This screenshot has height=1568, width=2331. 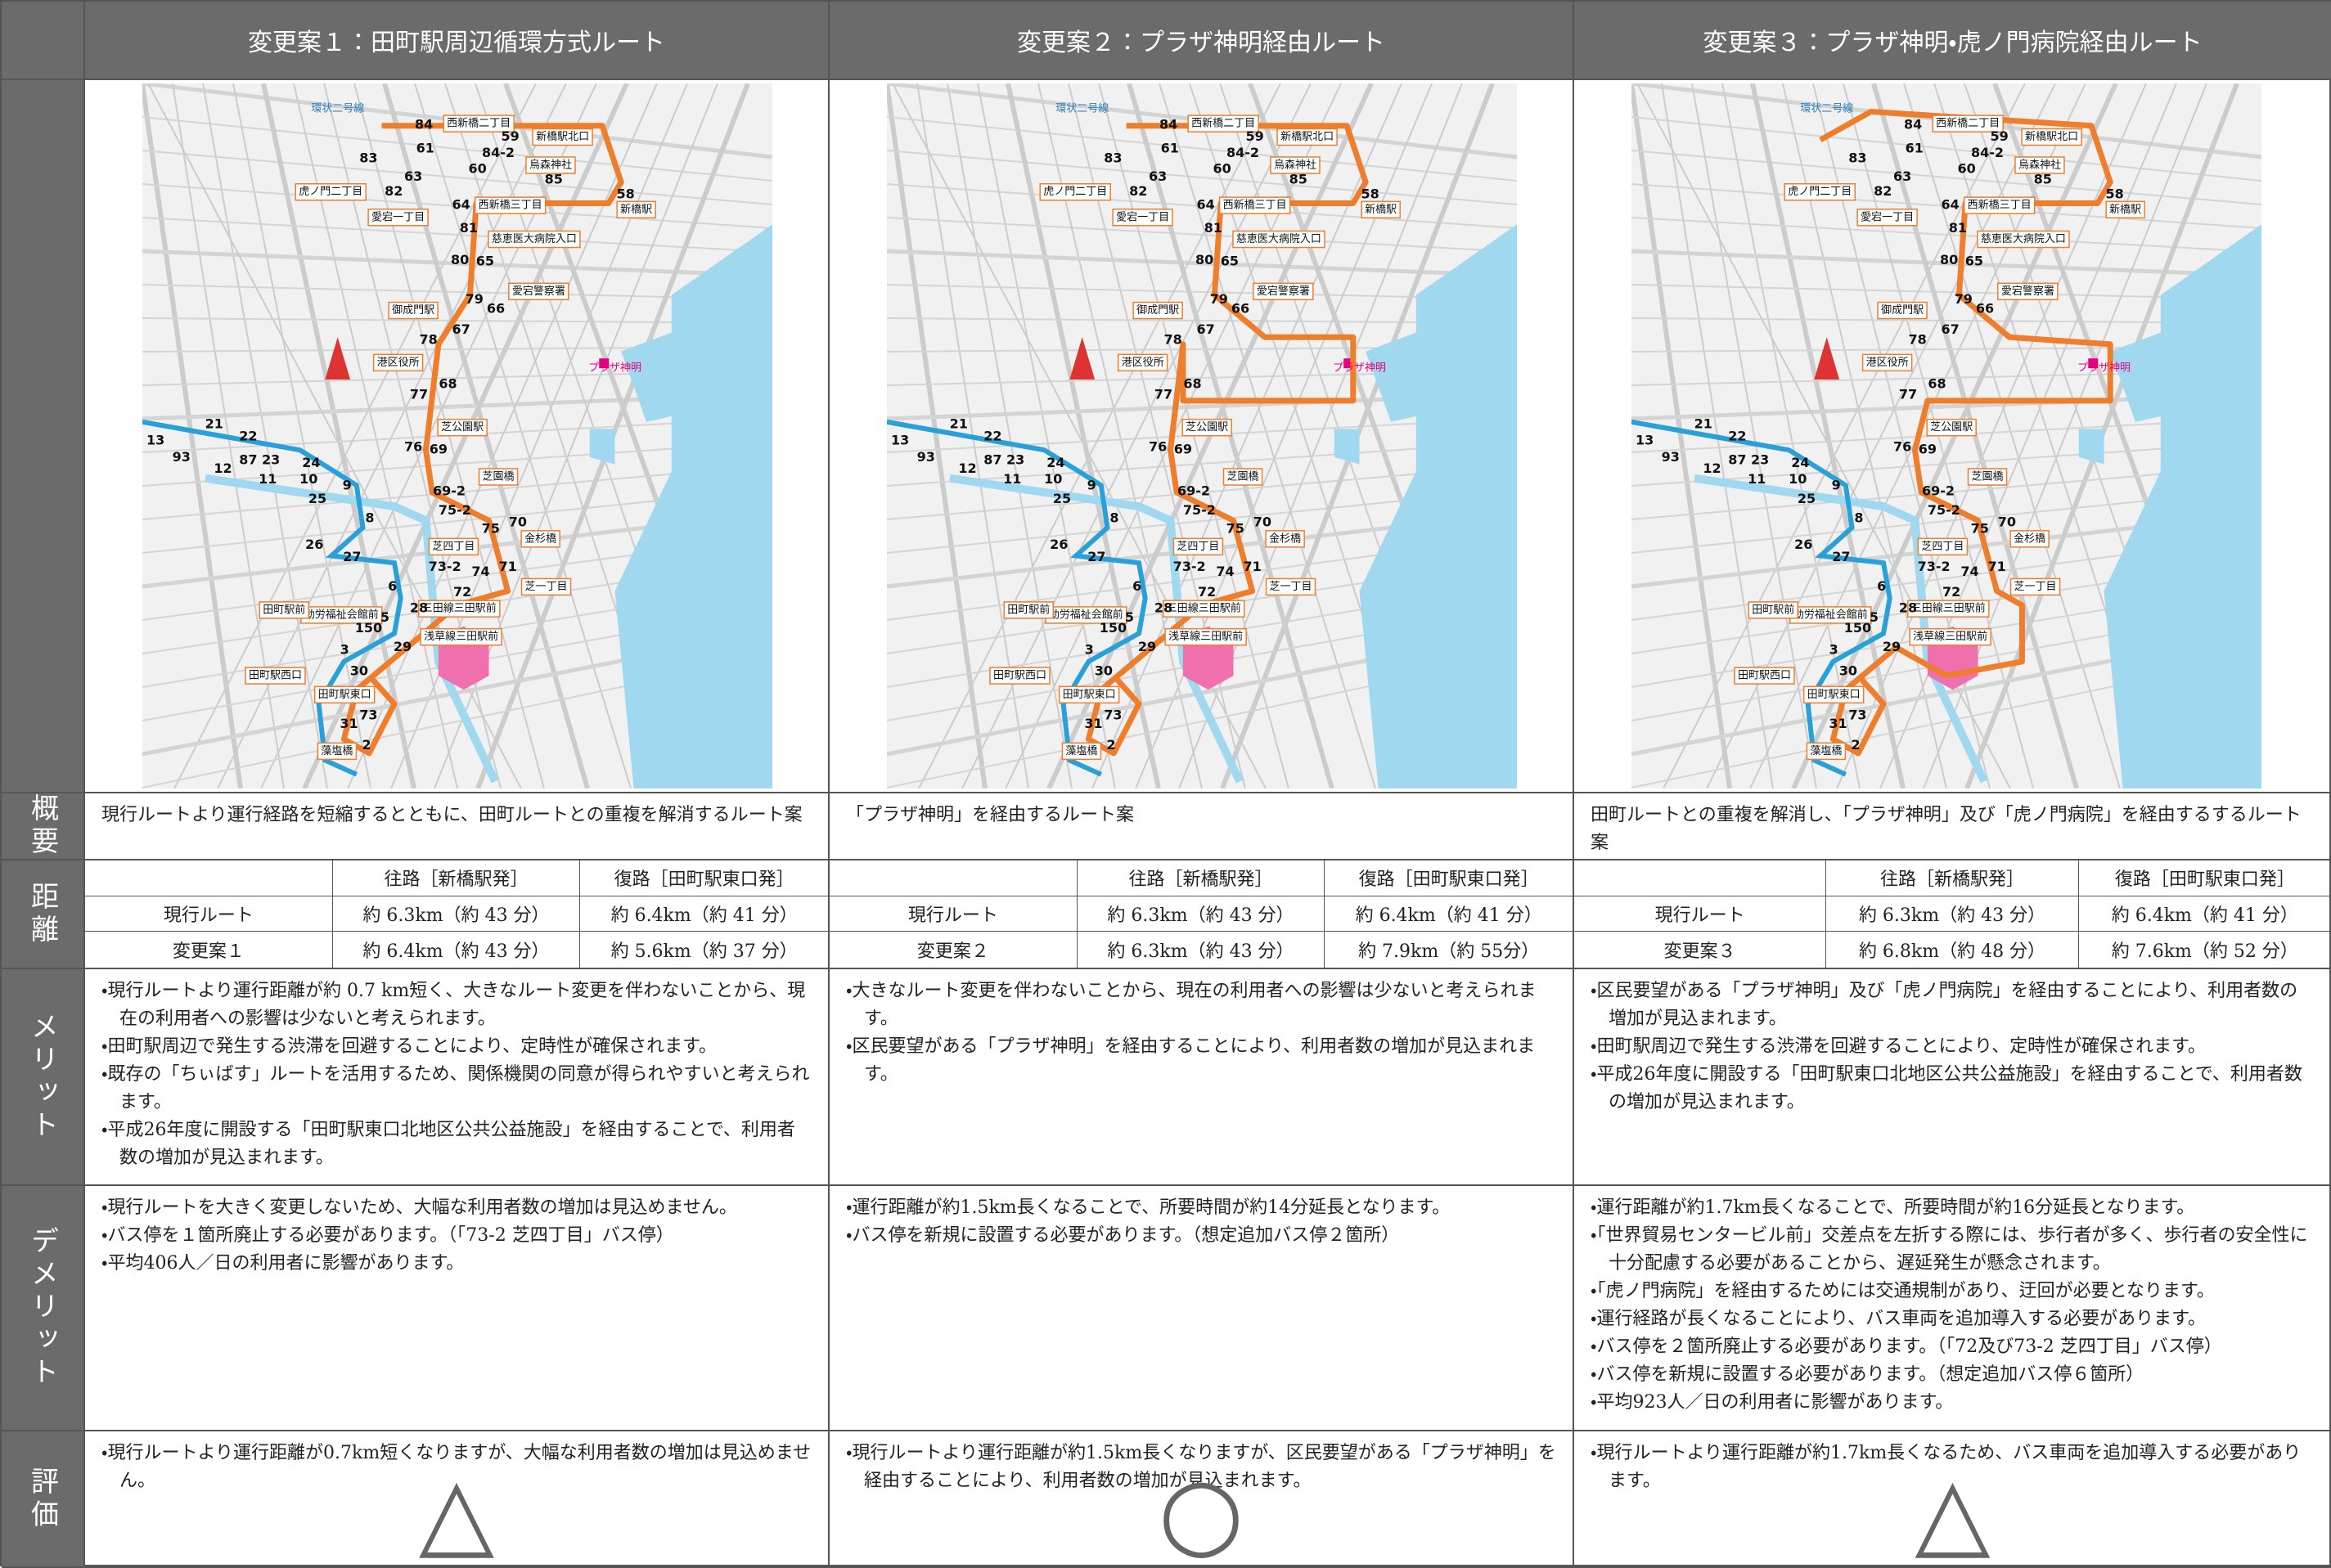 What do you see at coordinates (1090, 650) in the screenshot?
I see `stop-number: 3` at bounding box center [1090, 650].